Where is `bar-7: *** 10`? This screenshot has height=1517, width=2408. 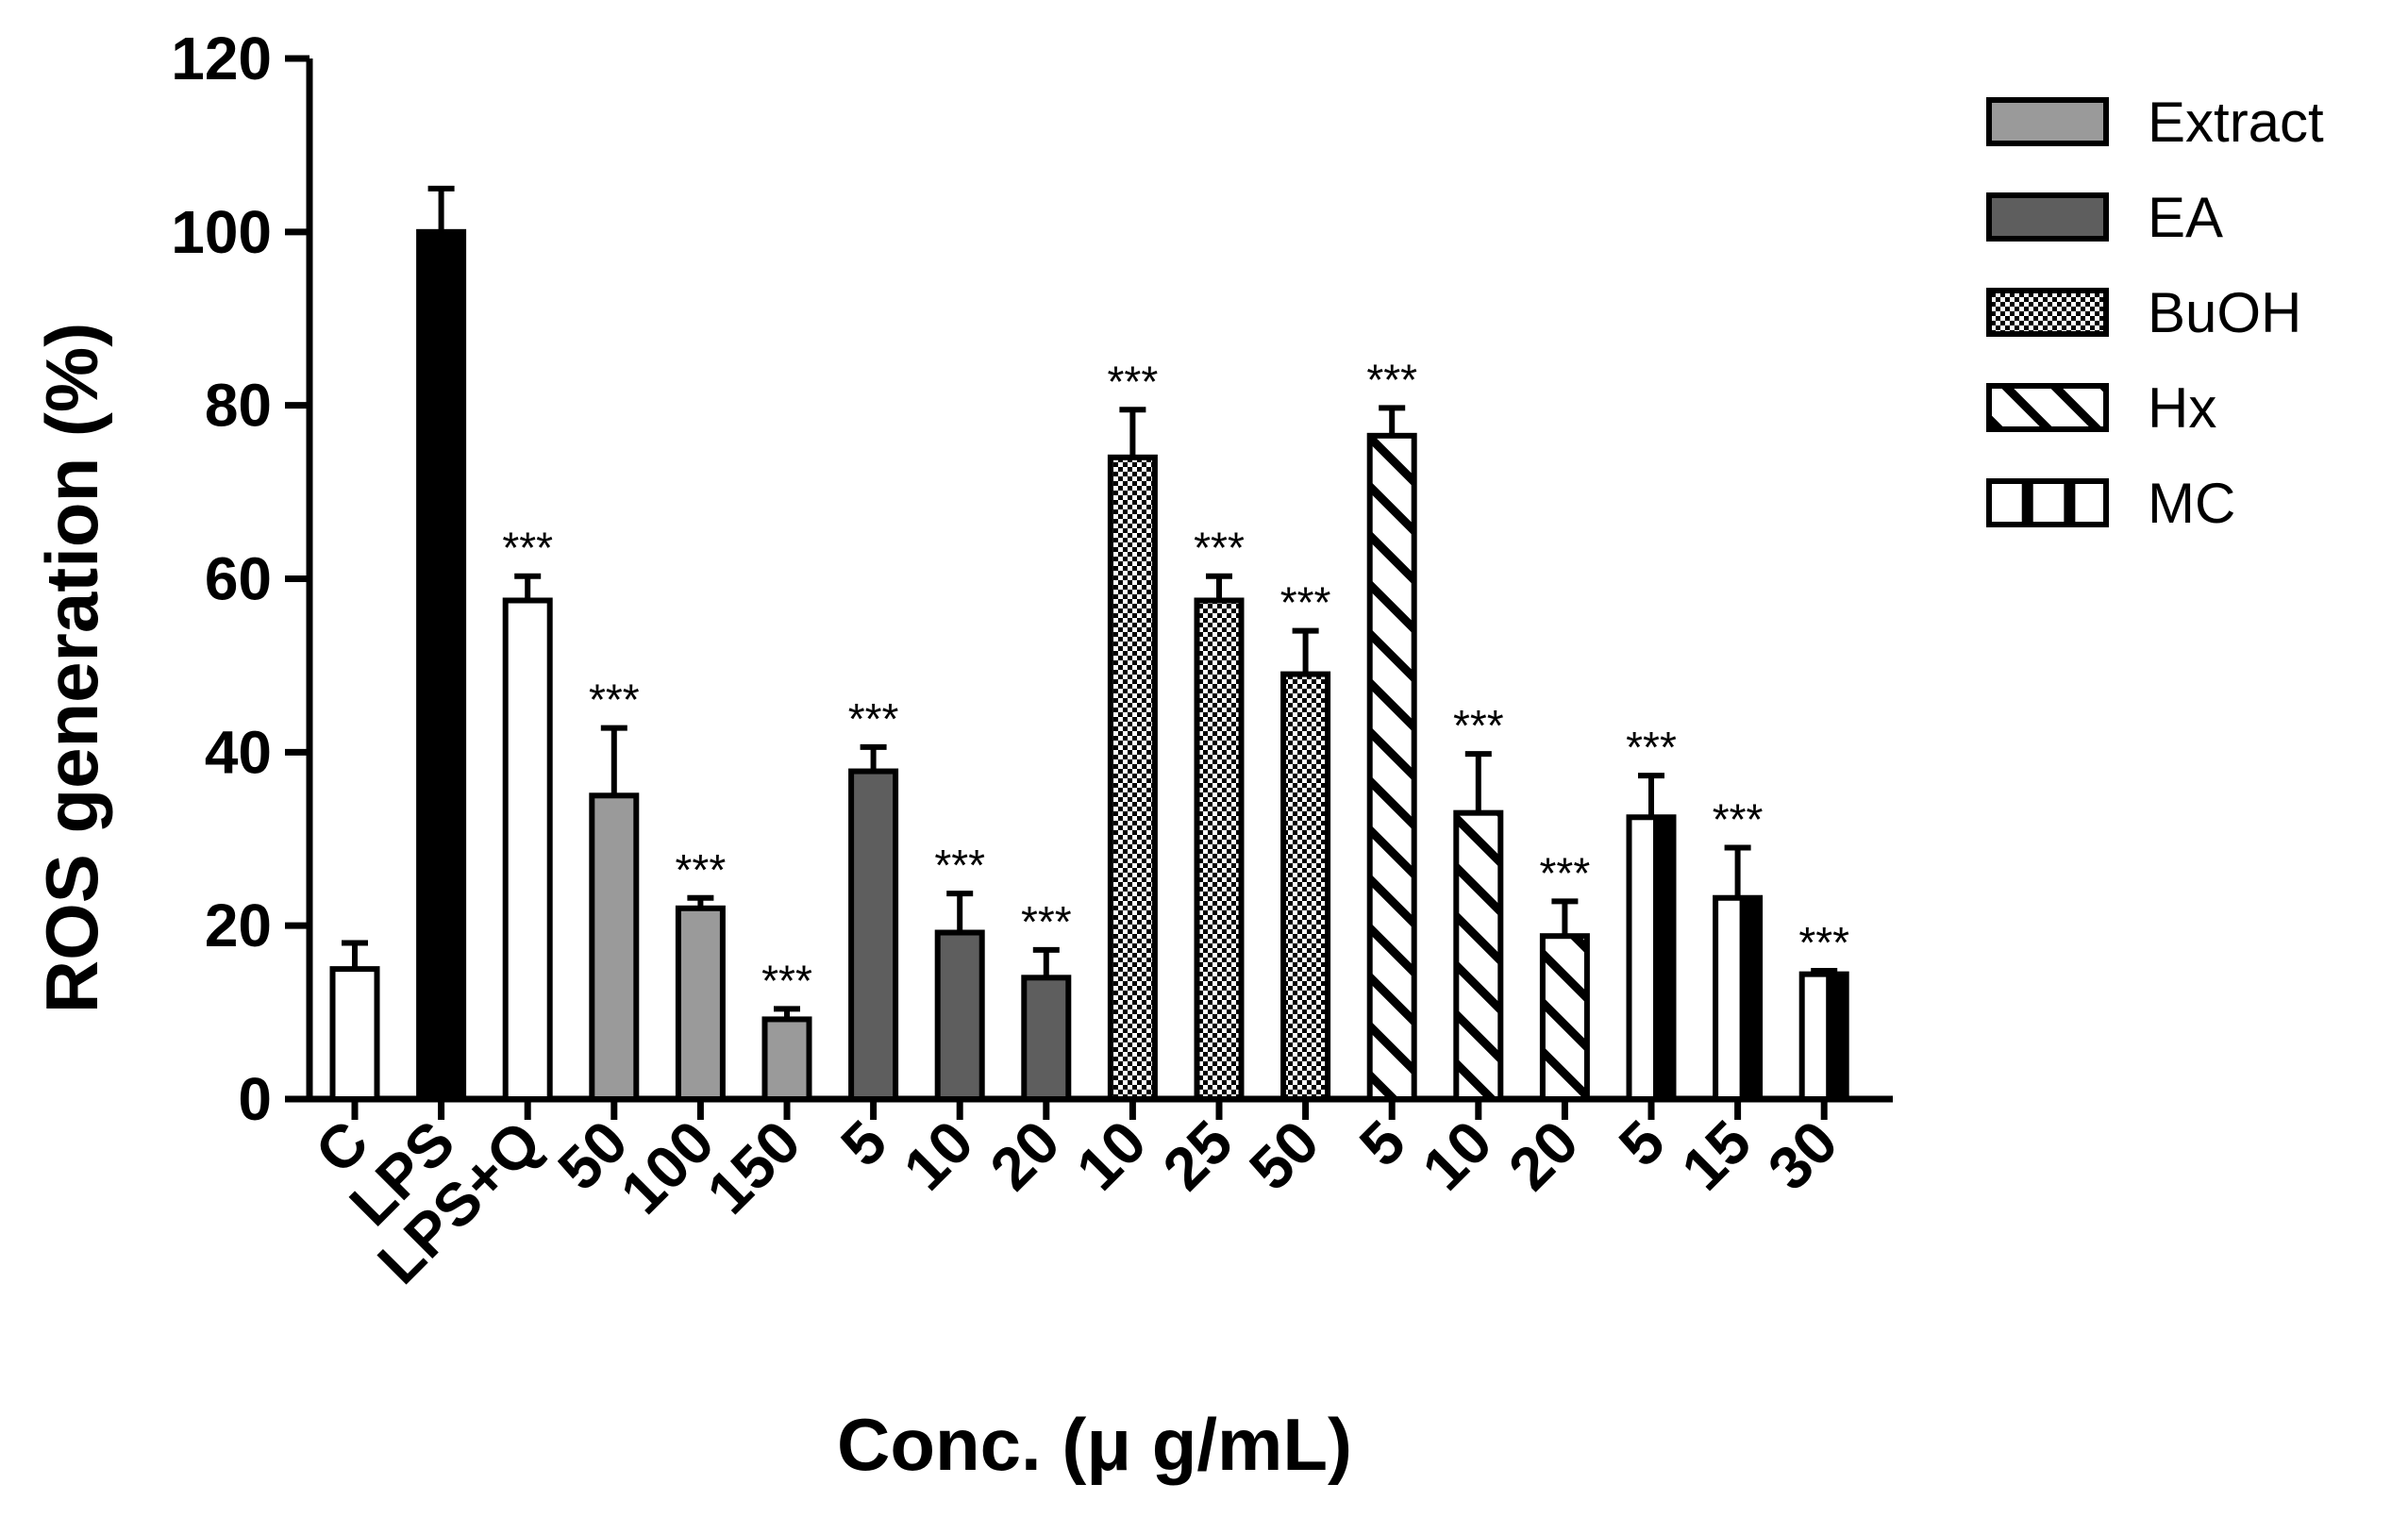
bar-7: *** 10 is located at coordinates (938, 1022).